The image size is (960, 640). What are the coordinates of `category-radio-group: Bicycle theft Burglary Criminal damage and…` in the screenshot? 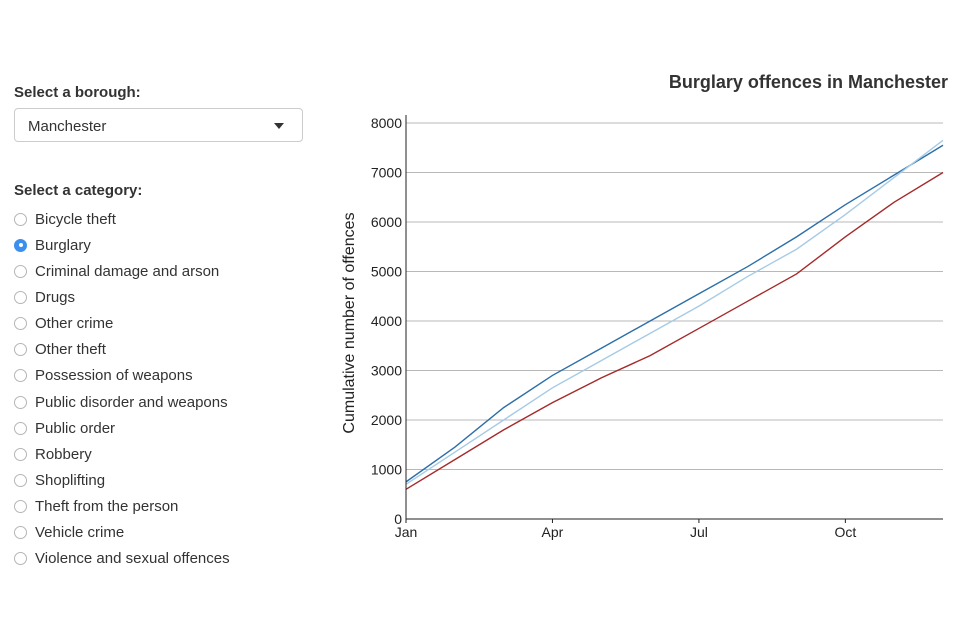 It's located at (122, 389).